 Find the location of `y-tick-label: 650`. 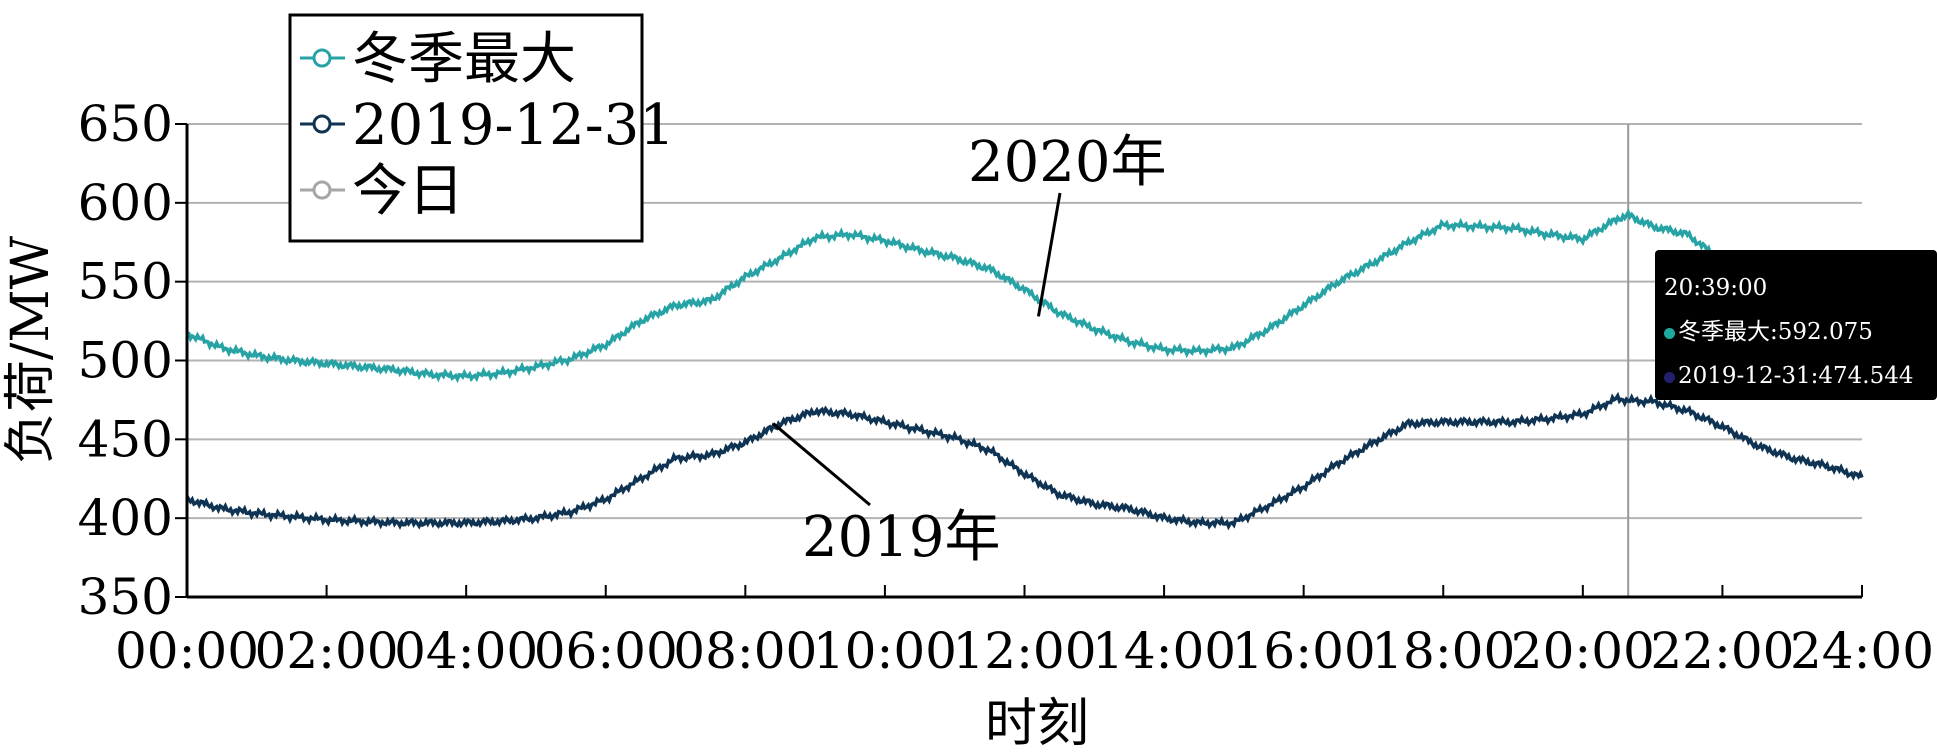

y-tick-label: 650 is located at coordinates (125, 124).